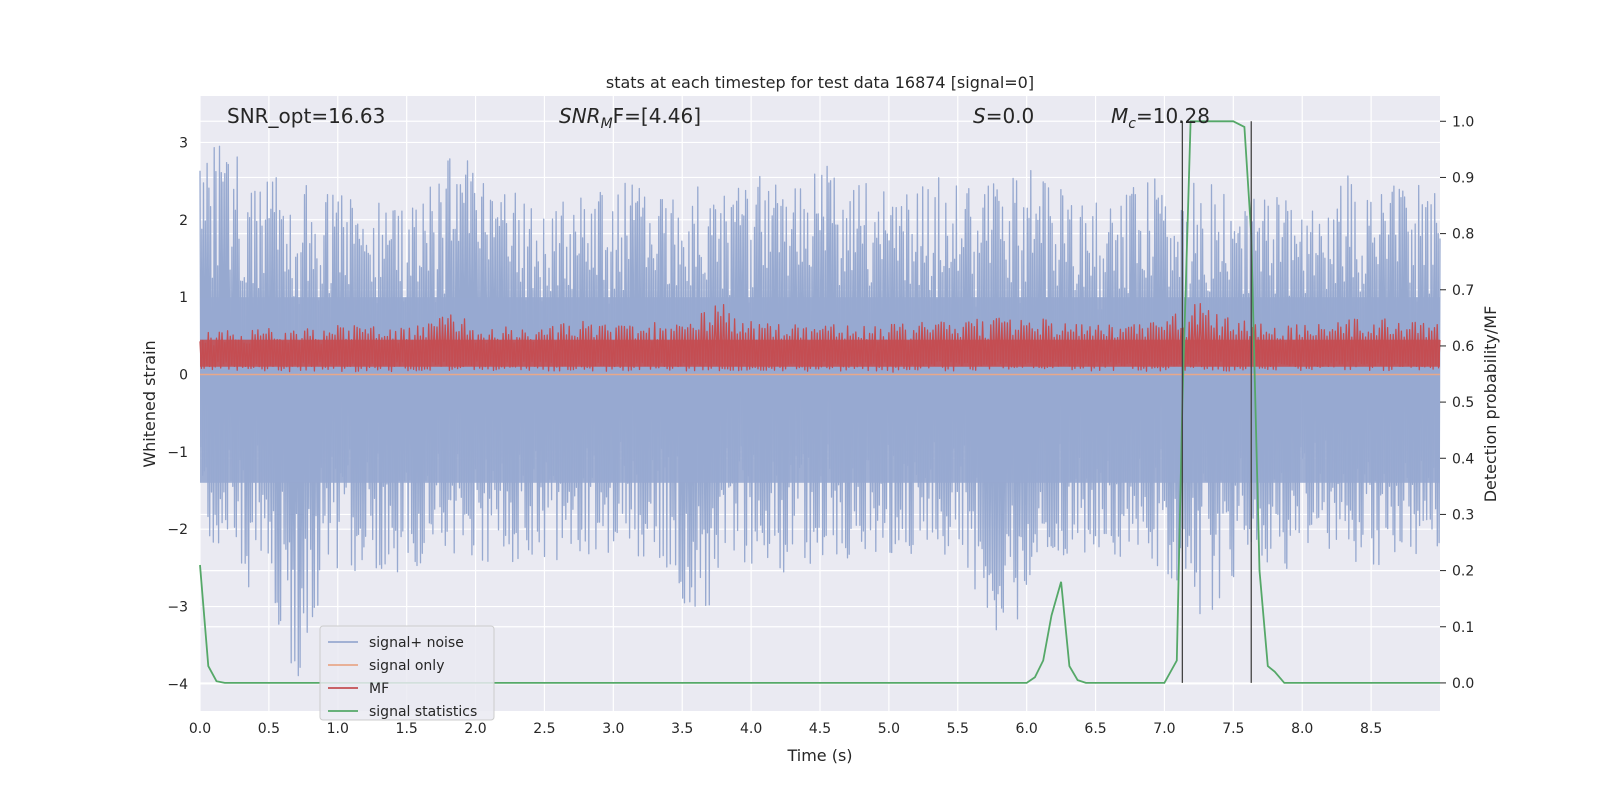 Image resolution: width=1600 pixels, height=800 pixels. What do you see at coordinates (1233, 729) in the screenshot?
I see `x-tick-label: 7.5` at bounding box center [1233, 729].